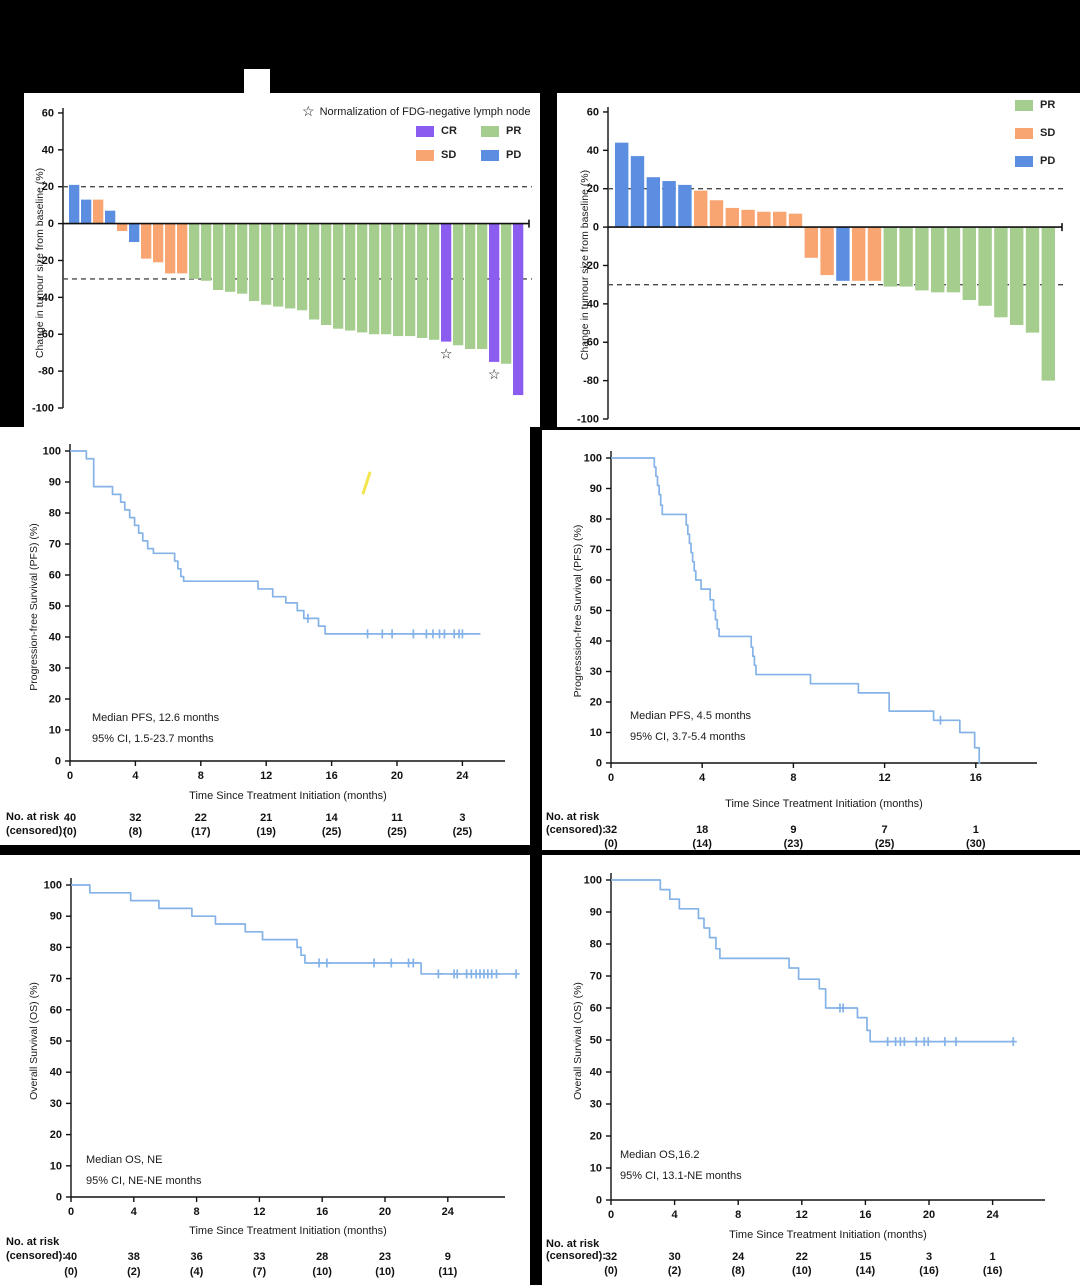 The width and height of the screenshot is (1080, 1285). I want to click on os-a-xlabel: Time Since Treatment Initiation (months), so click(288, 1231).